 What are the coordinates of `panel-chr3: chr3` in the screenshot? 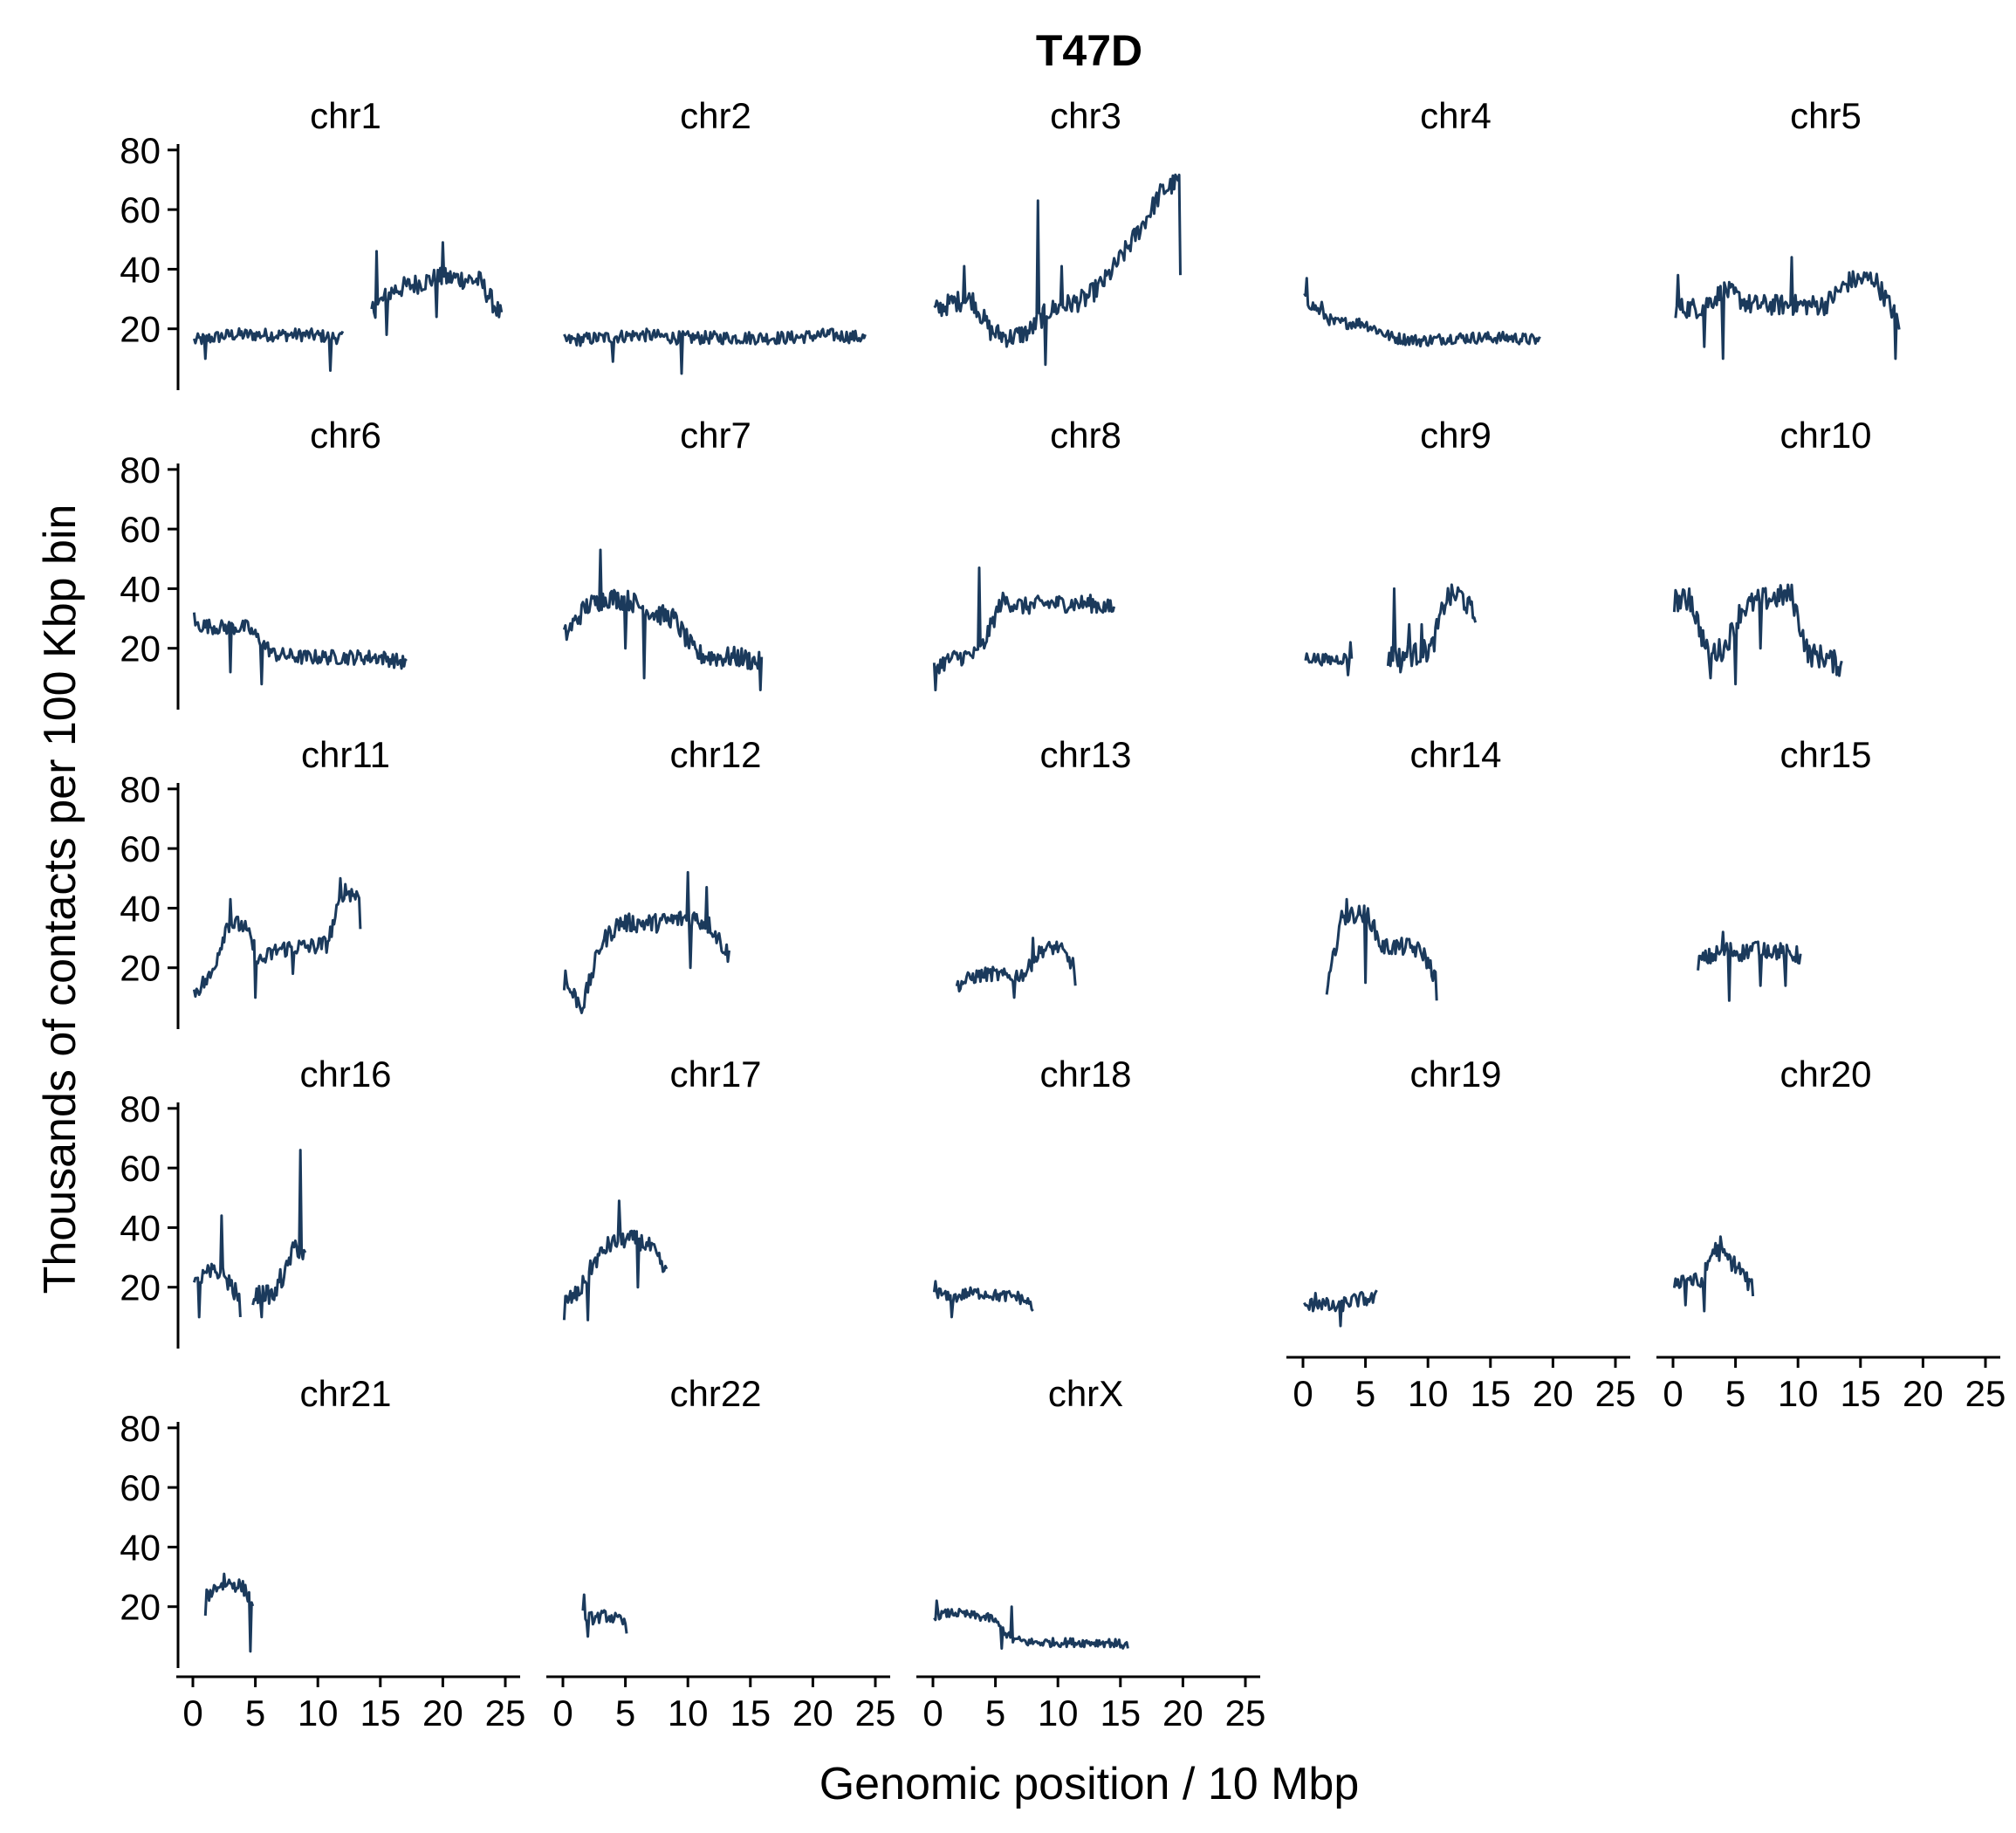 It's located at (1057, 231).